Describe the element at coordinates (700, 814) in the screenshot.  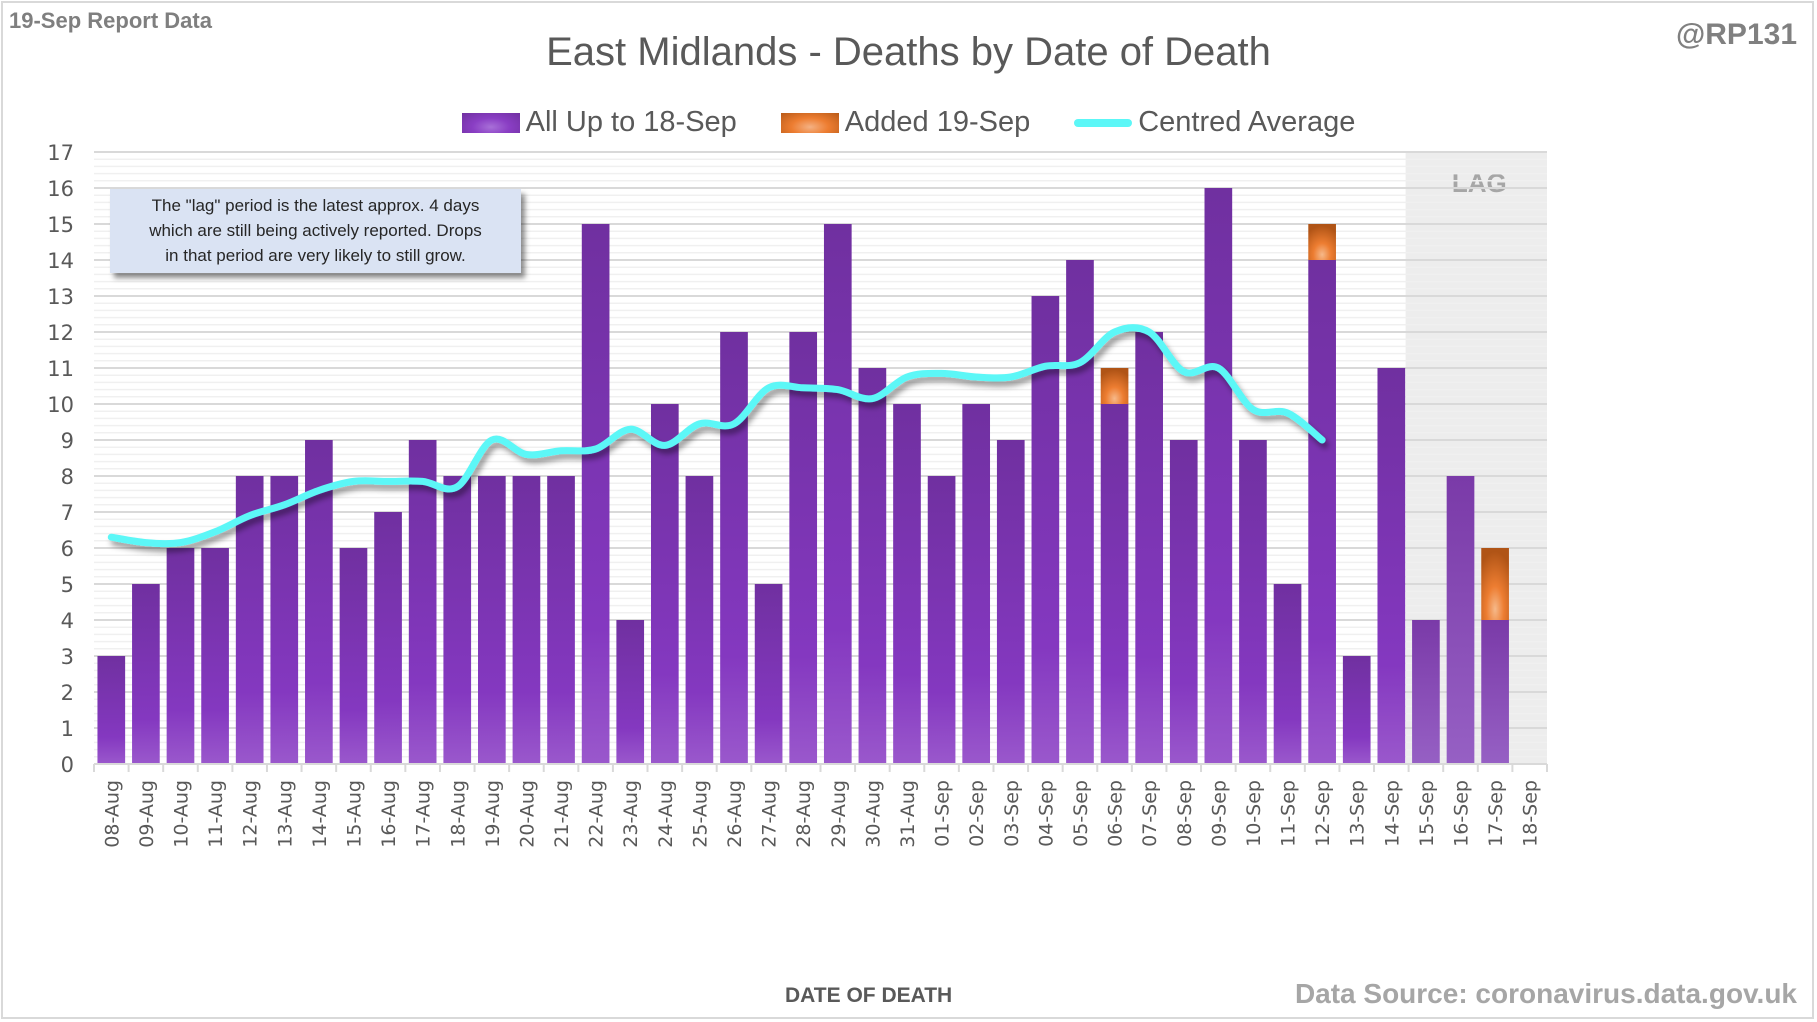
I see `x-tick-label: 25-Aug` at that location.